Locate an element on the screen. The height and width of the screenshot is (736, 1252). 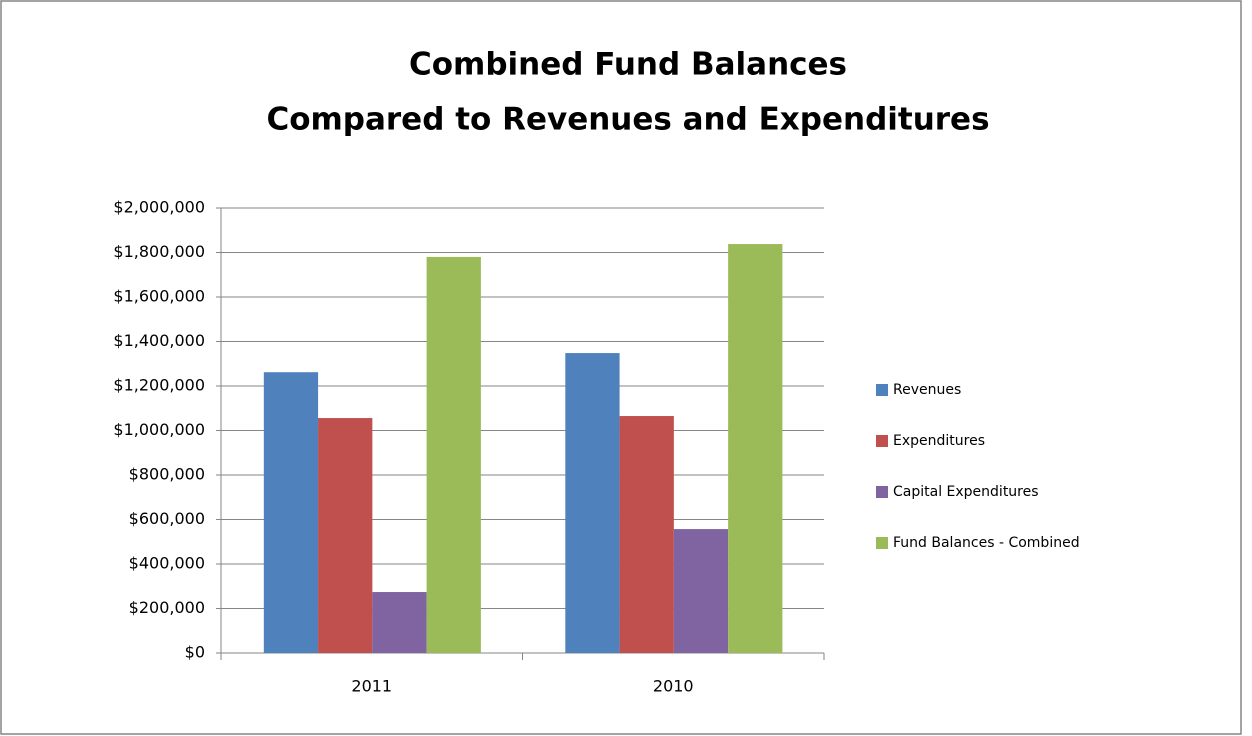
y-tick-label: $200,000 is located at coordinates (167, 607).